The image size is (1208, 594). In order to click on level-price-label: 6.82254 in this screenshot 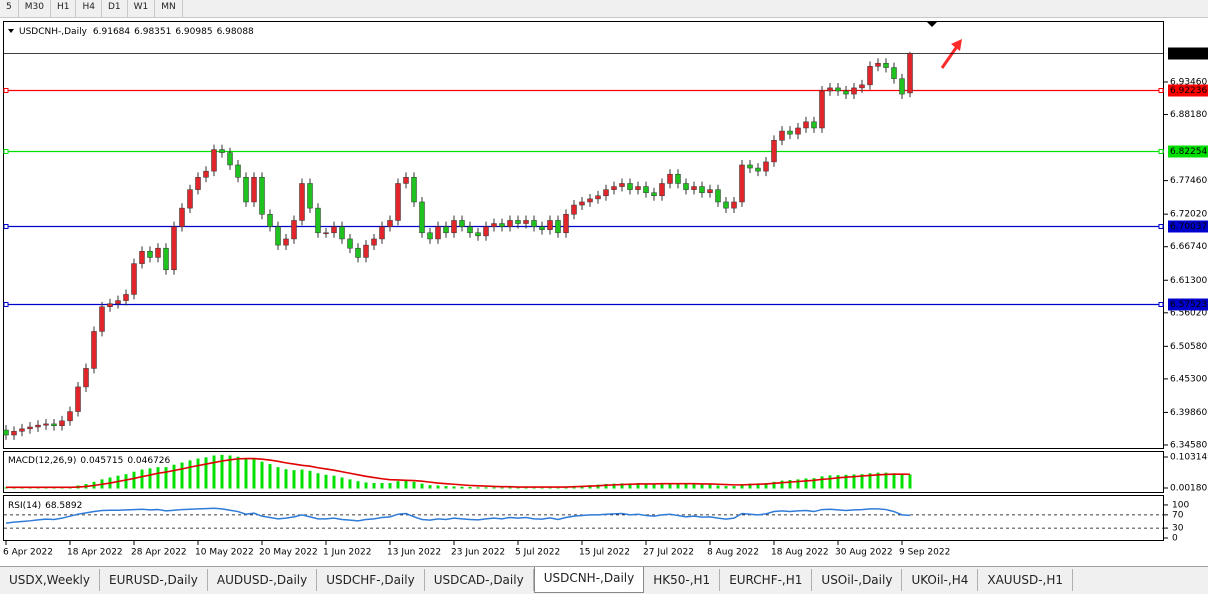, I will do `click(1188, 152)`.